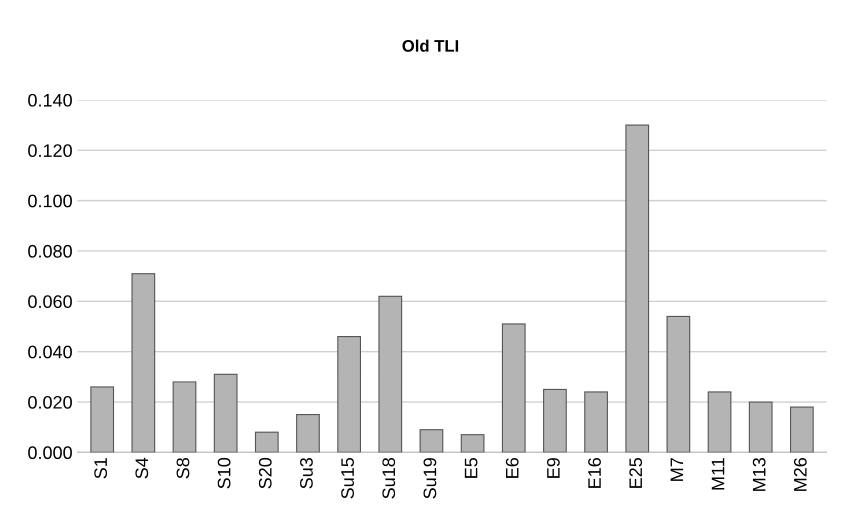  Describe the element at coordinates (389, 478) in the screenshot. I see `x-tick-label: Su18` at that location.